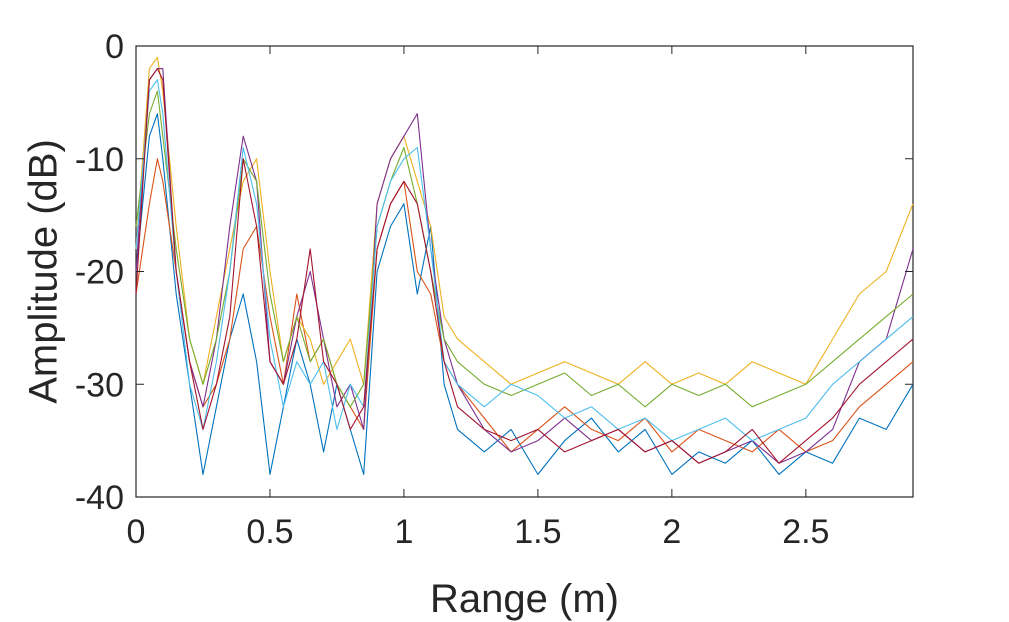 The width and height of the screenshot is (1009, 622). I want to click on x-tick-label: 2.5, so click(805, 532).